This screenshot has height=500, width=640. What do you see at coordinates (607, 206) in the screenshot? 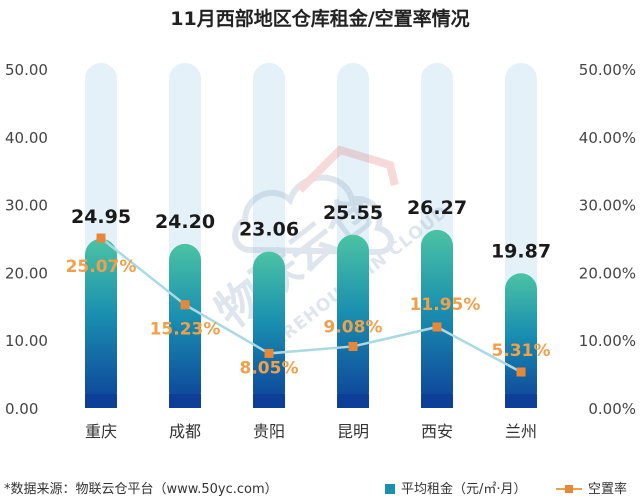
I see `right-axis-tick-4: 30.00%` at bounding box center [607, 206].